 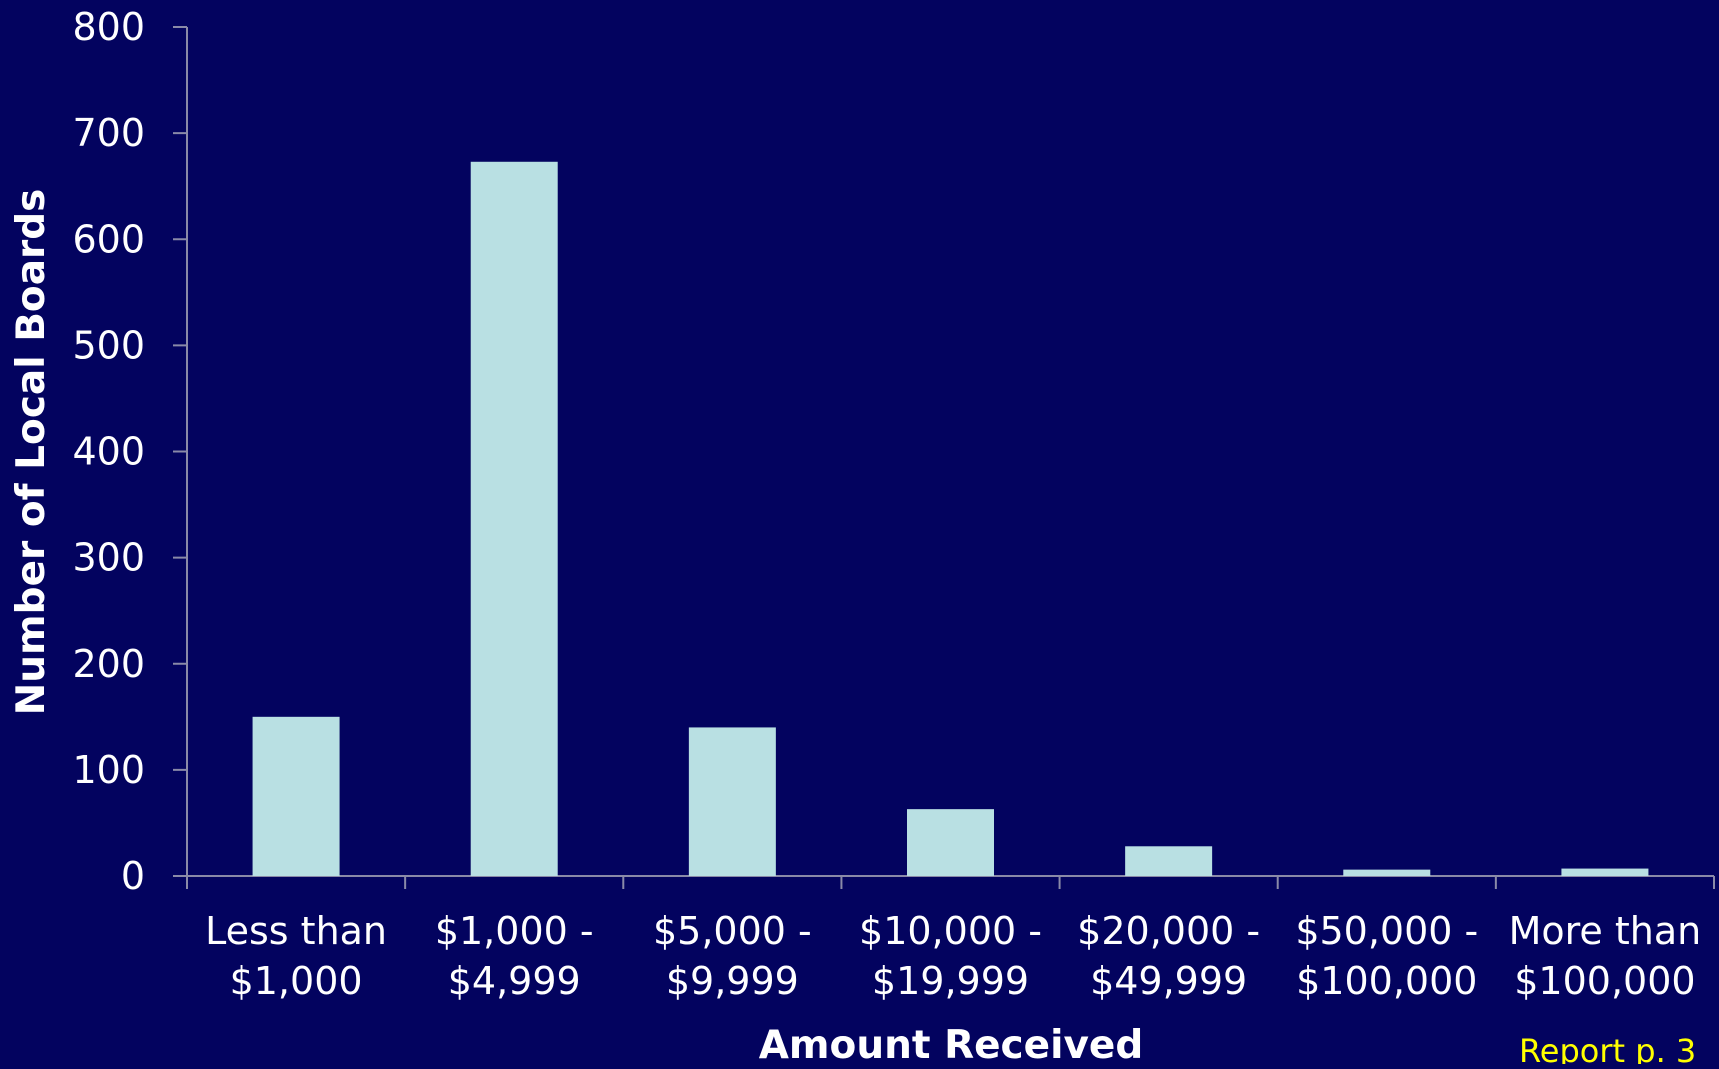 I want to click on y-tick-label: 400, so click(x=108, y=452).